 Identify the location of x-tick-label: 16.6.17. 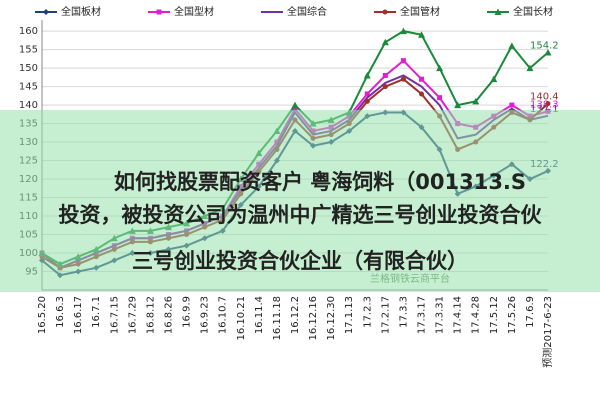
(78, 315).